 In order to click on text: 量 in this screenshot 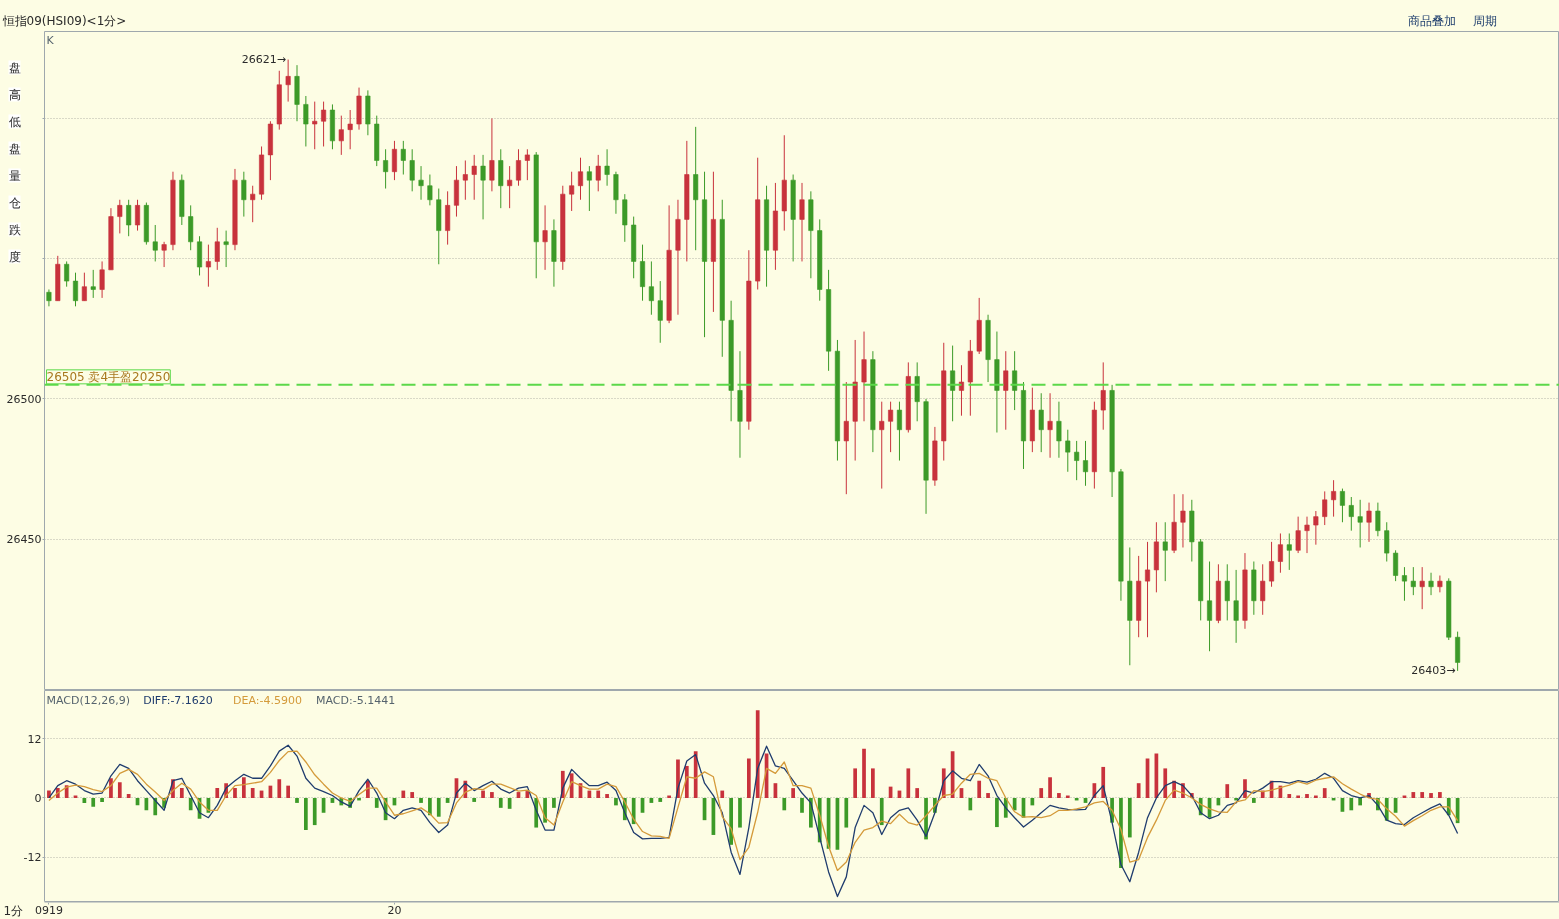, I will do `click(14, 175)`.